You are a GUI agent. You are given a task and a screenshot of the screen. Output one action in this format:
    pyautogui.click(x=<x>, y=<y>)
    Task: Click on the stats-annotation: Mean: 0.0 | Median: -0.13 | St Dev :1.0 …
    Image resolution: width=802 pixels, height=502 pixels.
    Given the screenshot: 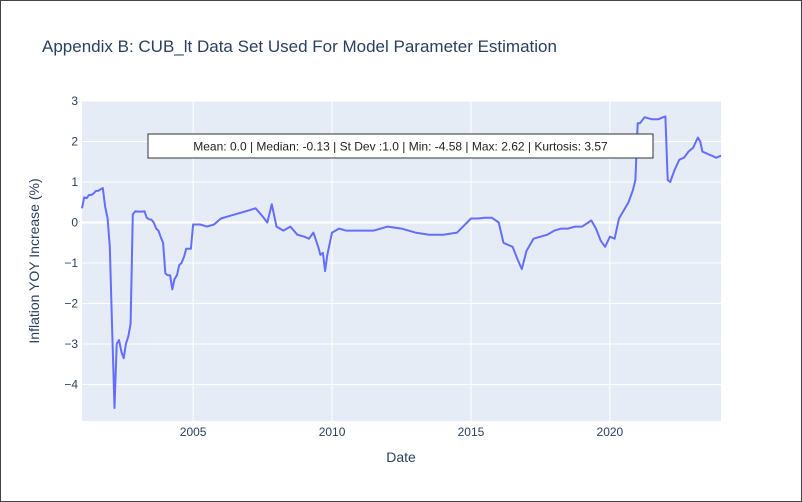 What is the action you would take?
    pyautogui.click(x=400, y=146)
    